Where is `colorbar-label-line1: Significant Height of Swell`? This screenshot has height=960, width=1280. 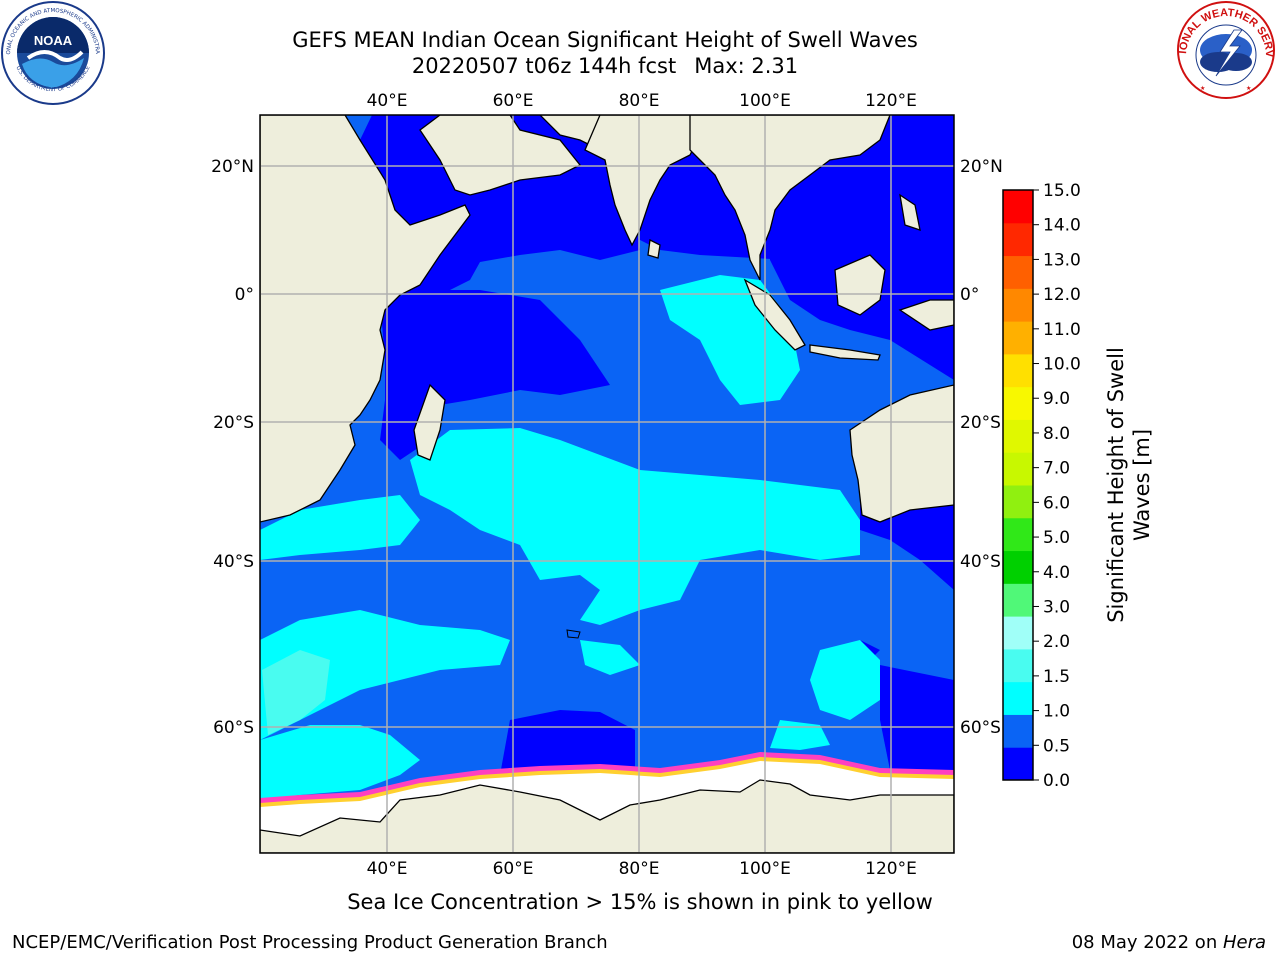
colorbar-label-line1: Significant Height of Swell is located at coordinates (1116, 485).